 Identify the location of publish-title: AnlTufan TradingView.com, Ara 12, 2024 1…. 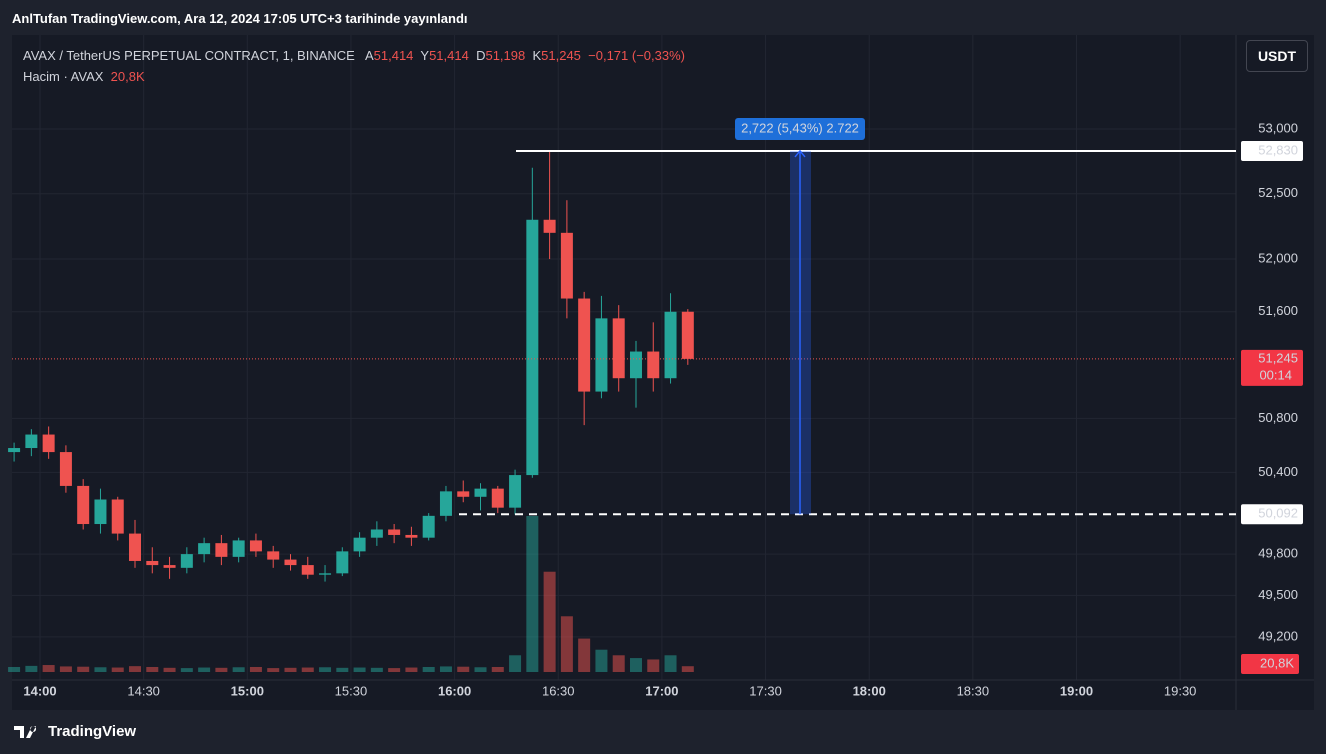
(240, 18).